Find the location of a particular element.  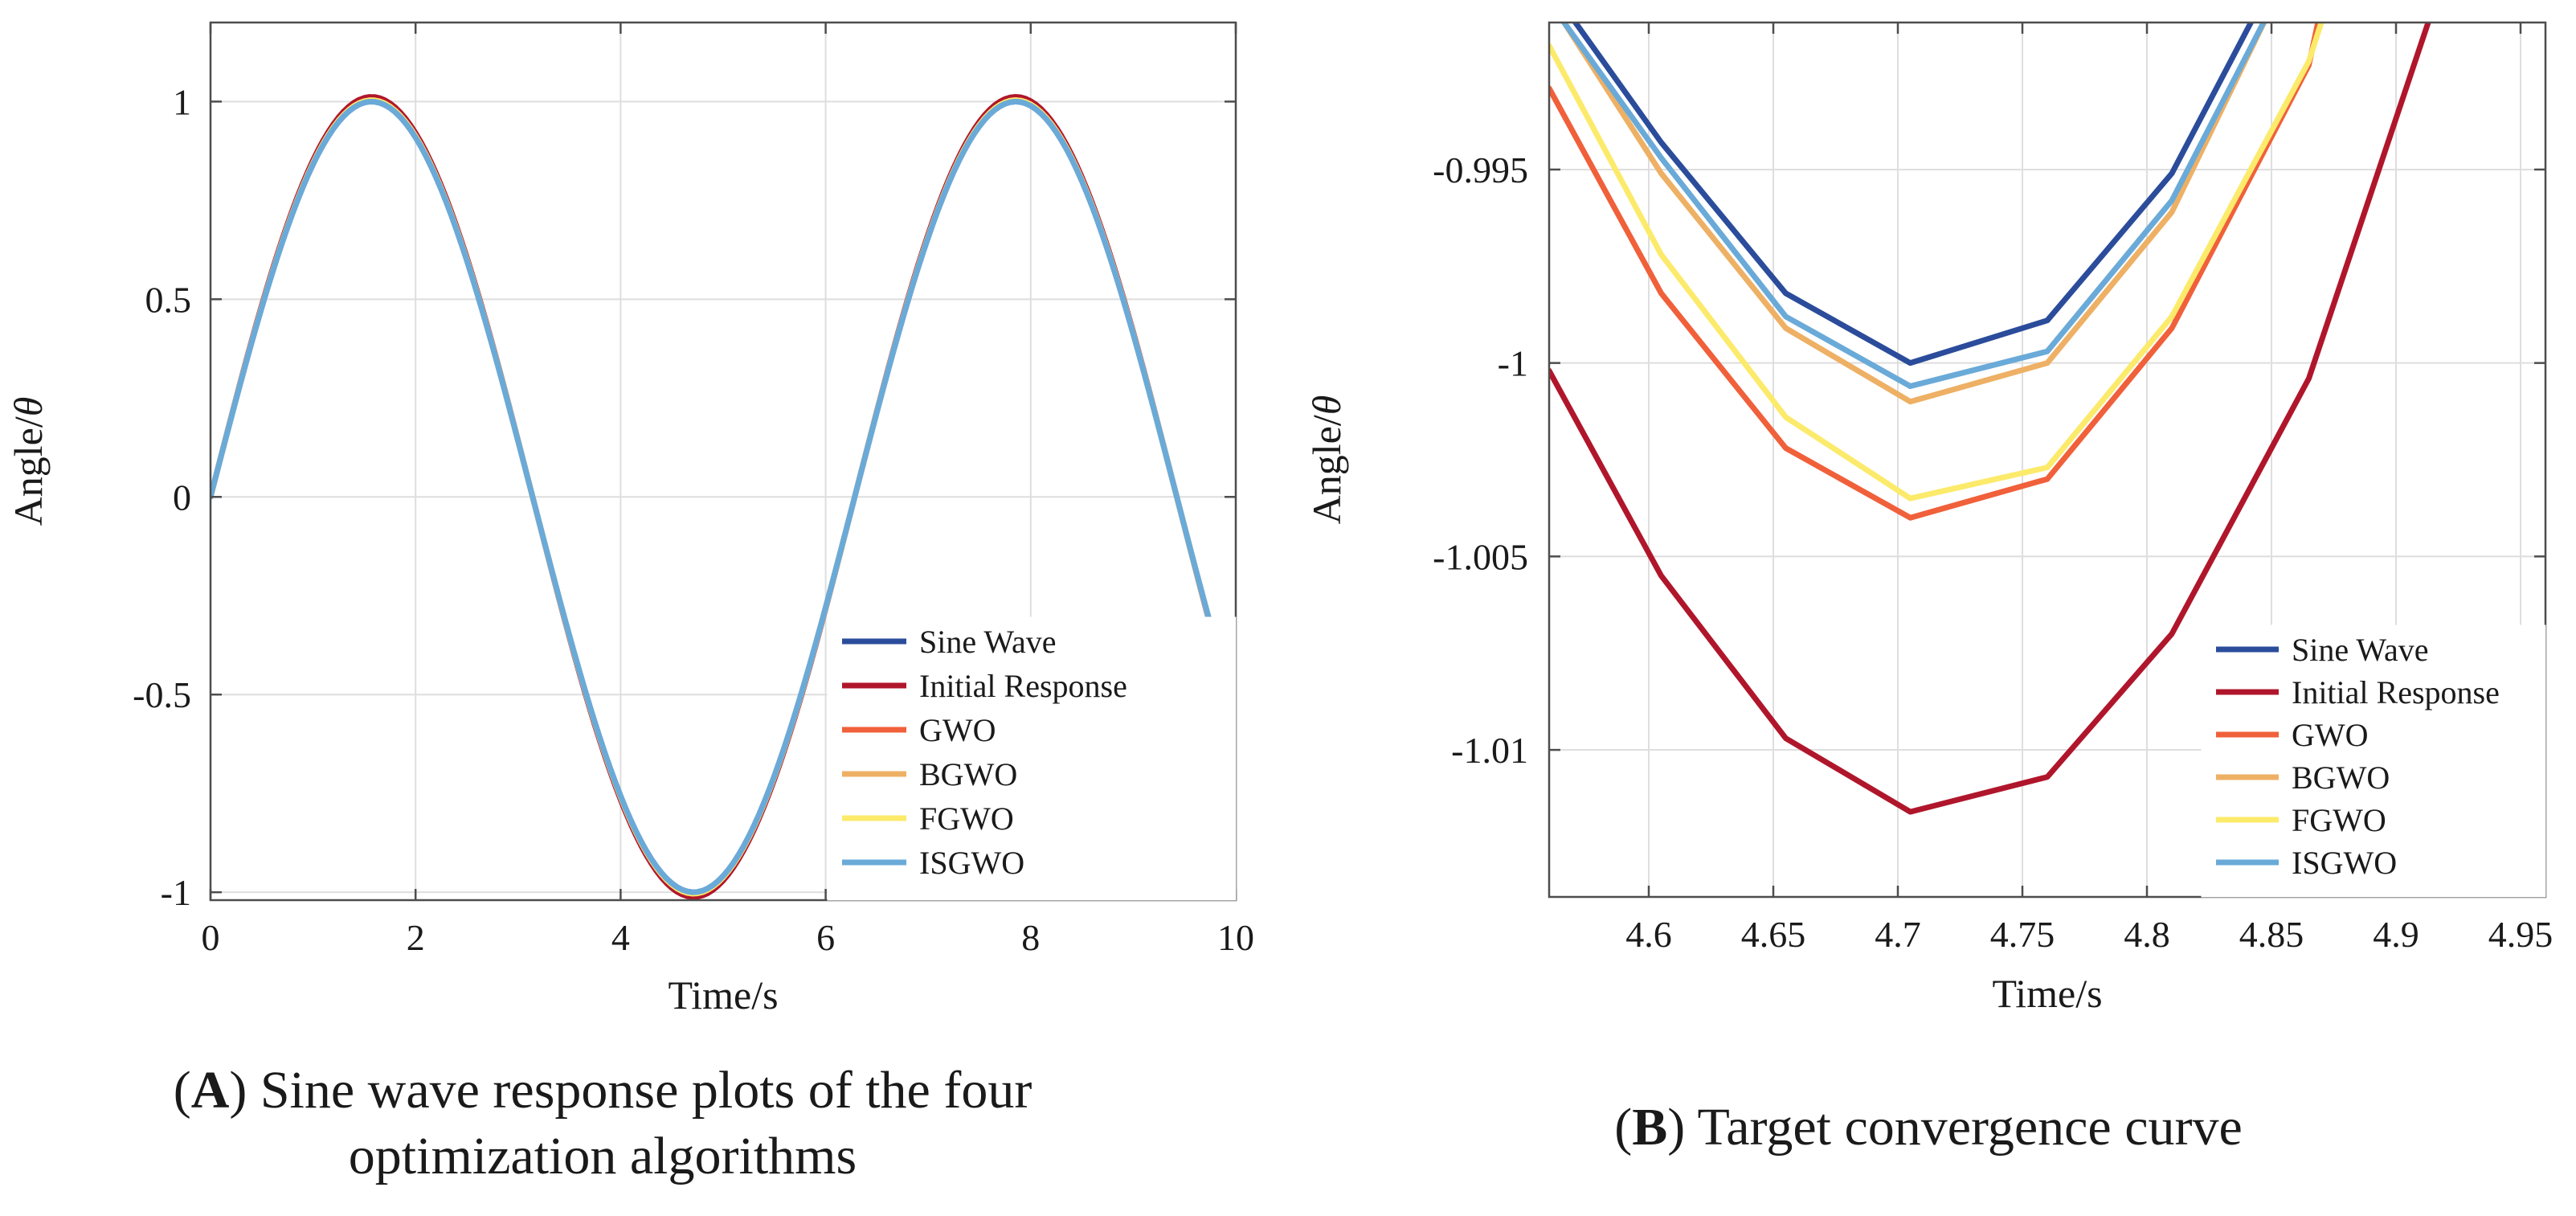

chart-b-legend-label-isgwo: ISGWO is located at coordinates (2345, 863).